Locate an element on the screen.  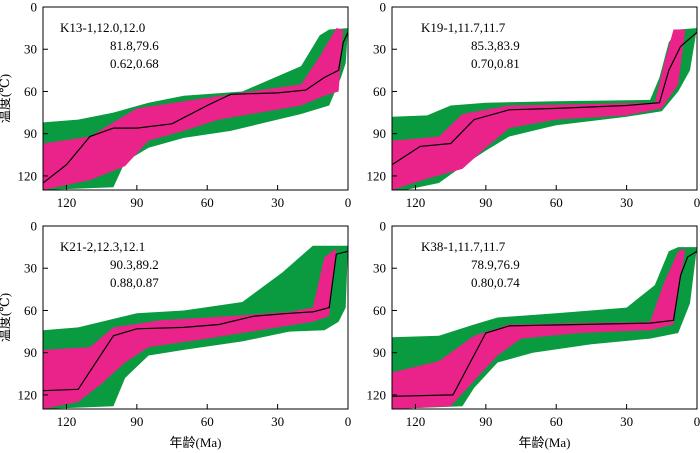
sample-annotation-line: 0.80,0.74 is located at coordinates (495, 282).